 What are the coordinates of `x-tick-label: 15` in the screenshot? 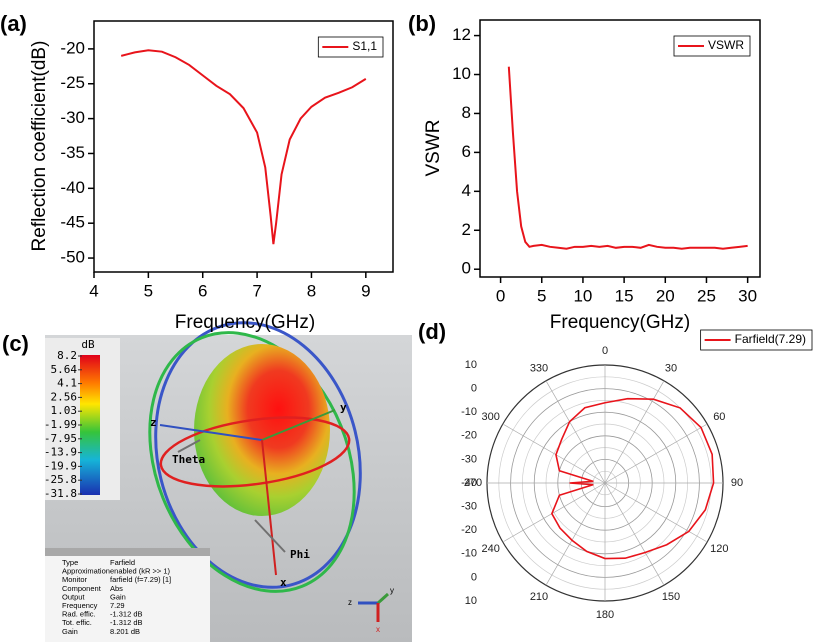 It's located at (624, 295).